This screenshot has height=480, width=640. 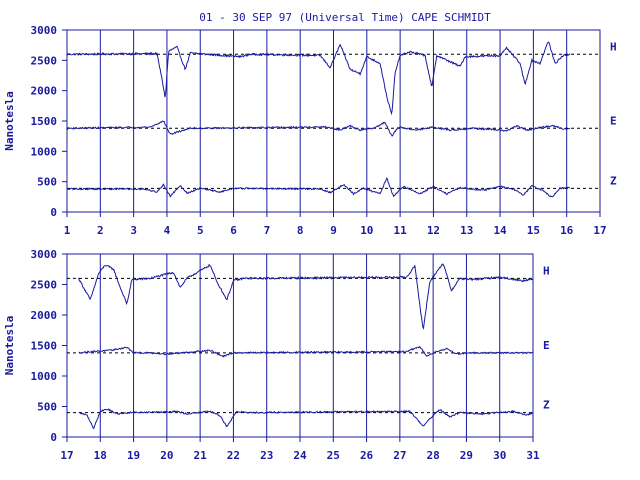 What do you see at coordinates (433, 455) in the screenshot?
I see `x-tick-label: 28` at bounding box center [433, 455].